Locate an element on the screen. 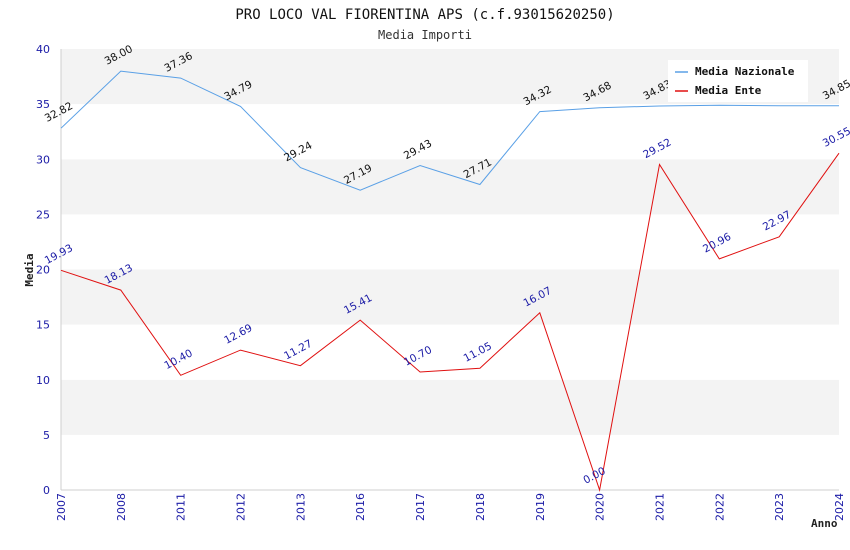 The width and height of the screenshot is (850, 550). legend-label-media-nazionale: Media Nazionale is located at coordinates (745, 71).